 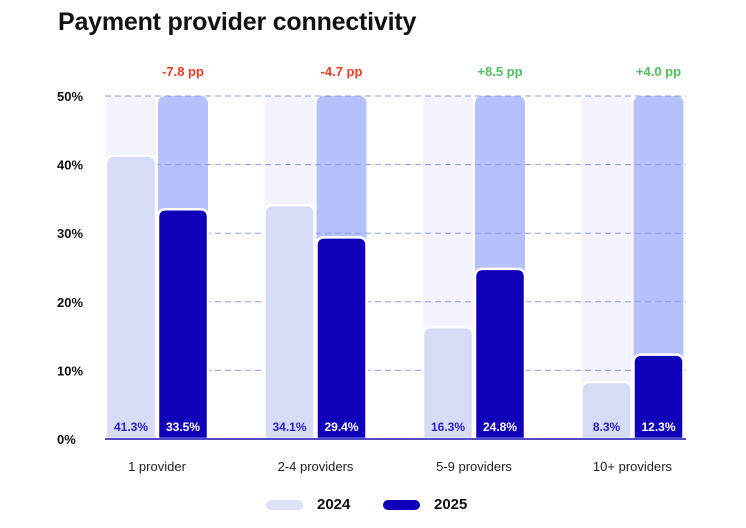 What do you see at coordinates (448, 427) in the screenshot?
I see `bar-value-label: 16.3%` at bounding box center [448, 427].